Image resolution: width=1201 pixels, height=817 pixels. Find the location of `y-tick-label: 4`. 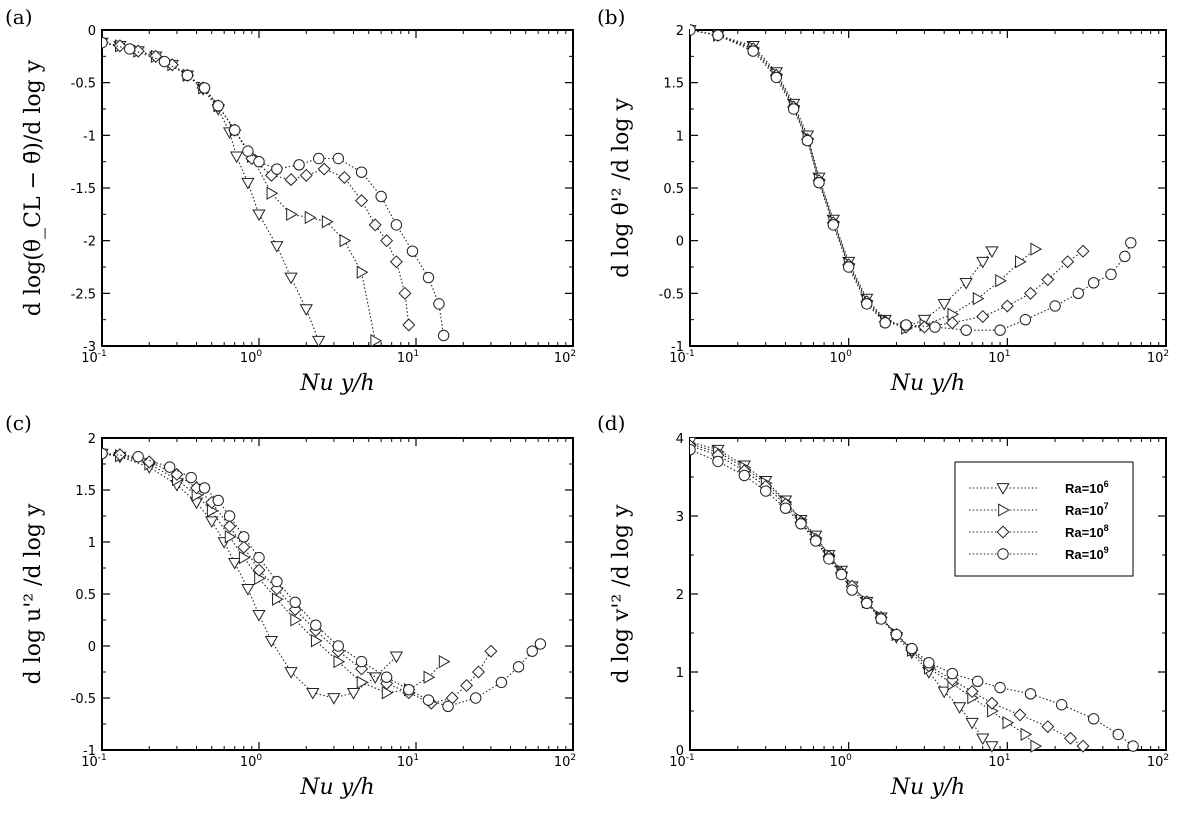

y-tick-label: 4 is located at coordinates (680, 439).